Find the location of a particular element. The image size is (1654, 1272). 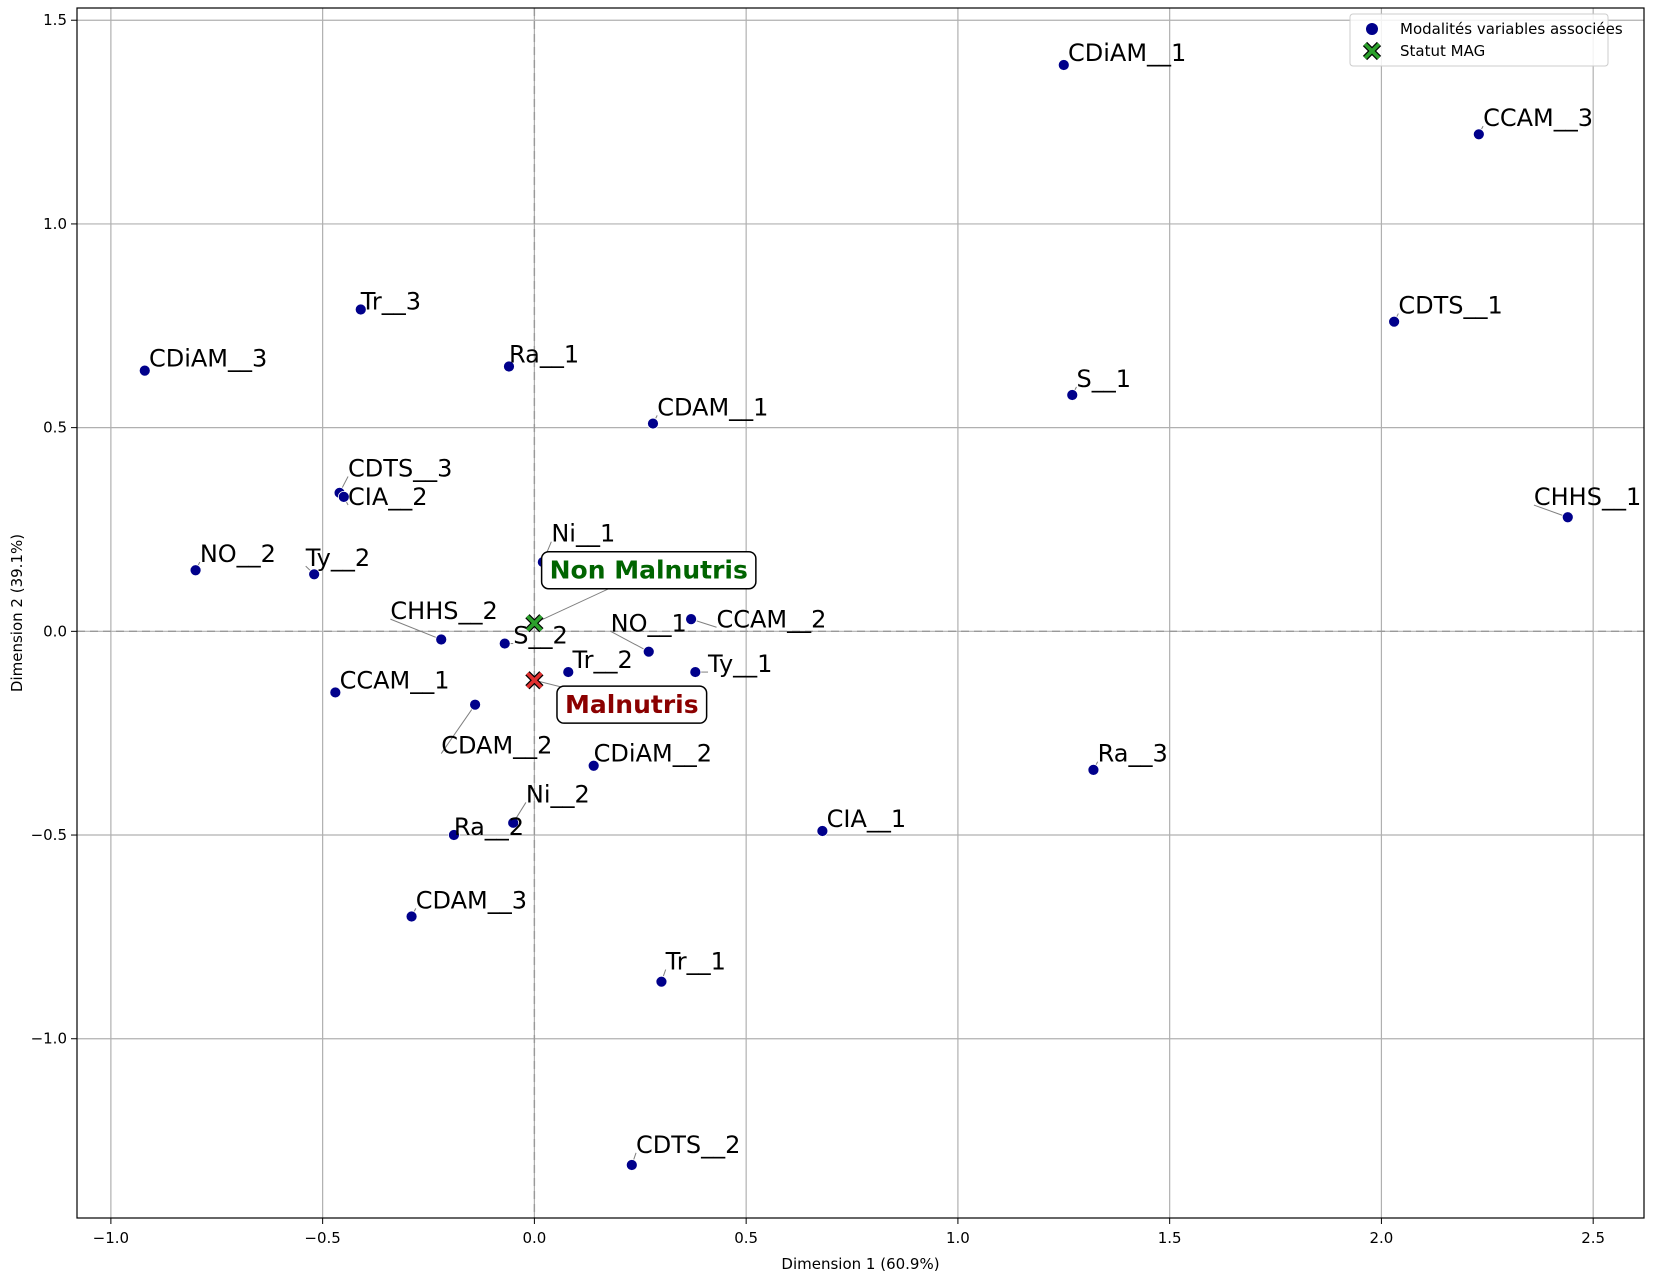

label-malnutris: Malnutris is located at coordinates (632, 704).